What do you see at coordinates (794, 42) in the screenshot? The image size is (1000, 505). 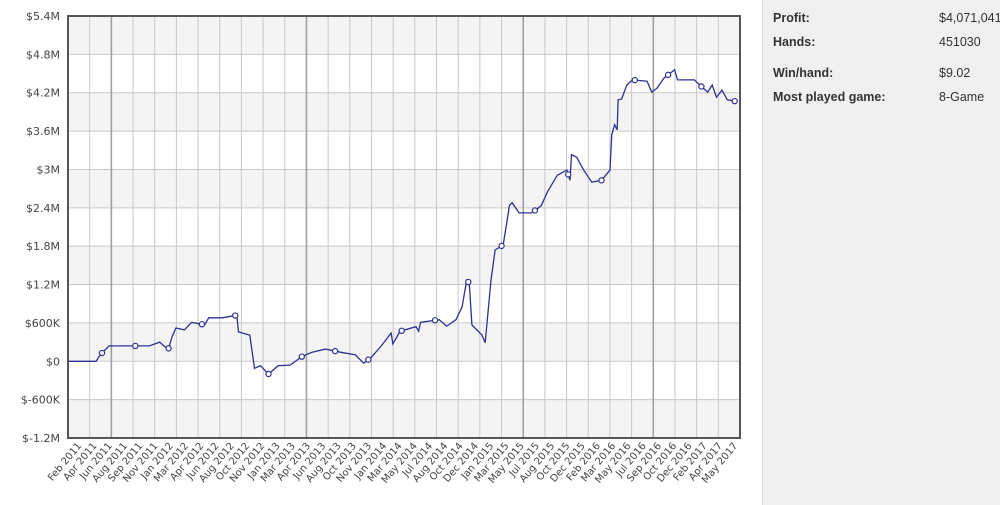 I see `hands-label: Hands:` at bounding box center [794, 42].